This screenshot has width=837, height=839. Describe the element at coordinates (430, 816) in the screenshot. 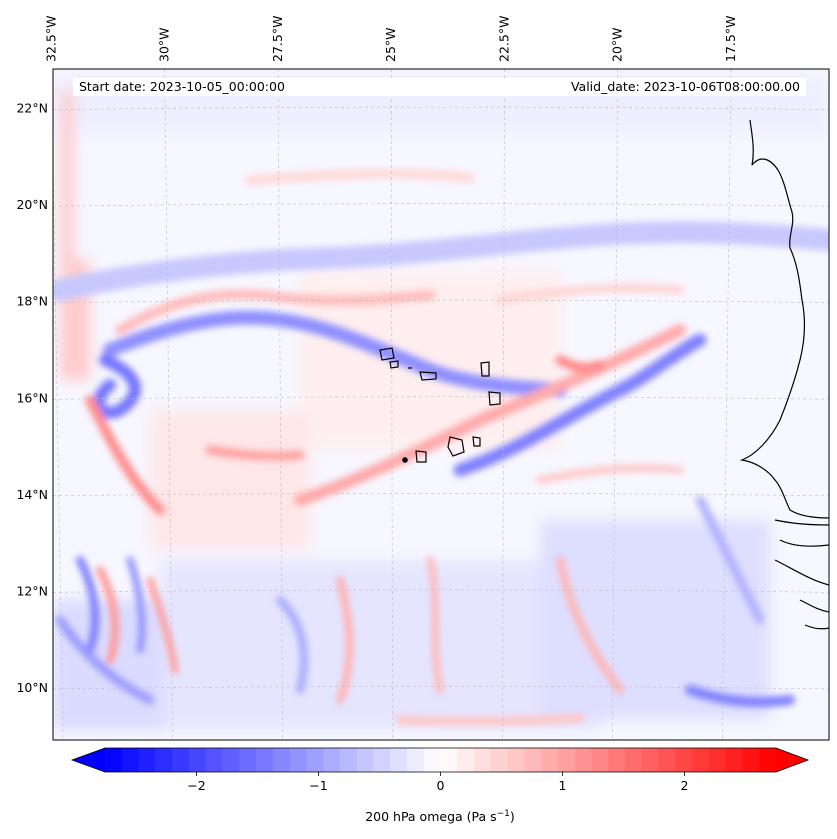

I see `colorbar-title-main: 200 hPa omega (Pa s` at that location.